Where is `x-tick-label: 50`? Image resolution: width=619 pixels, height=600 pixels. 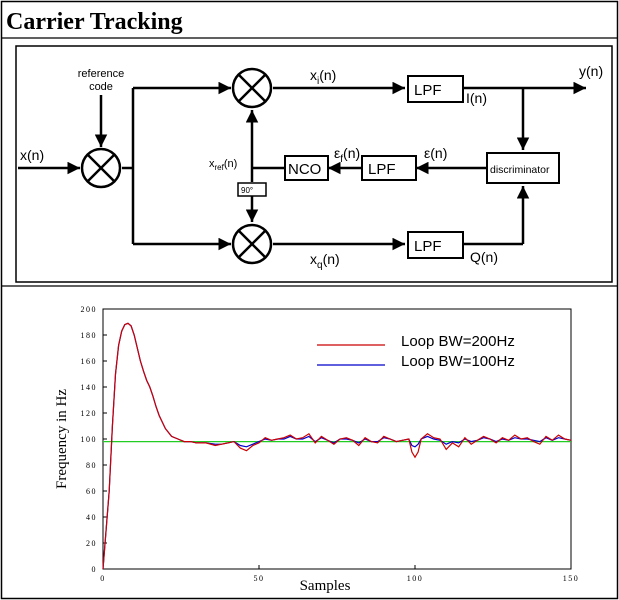
x-tick-label: 50 is located at coordinates (259, 578).